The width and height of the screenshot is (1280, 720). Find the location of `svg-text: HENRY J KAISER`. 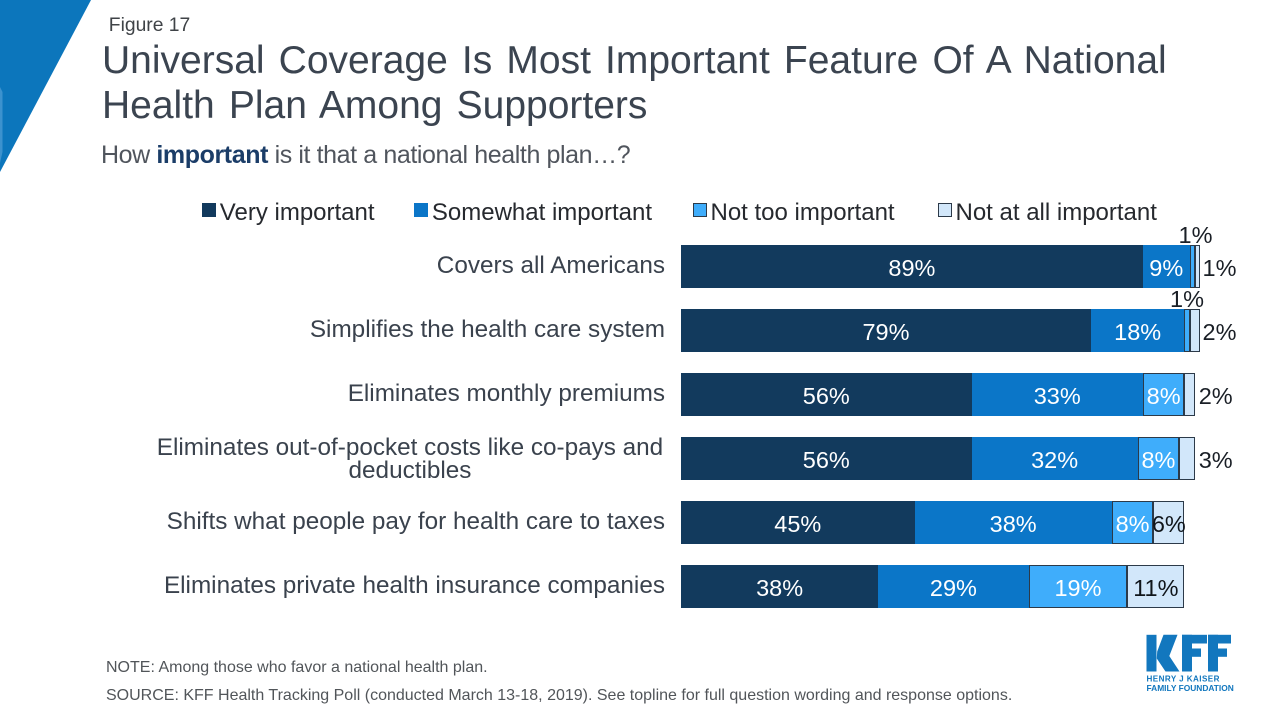

svg-text: HENRY J KAISER is located at coordinates (1183, 679).